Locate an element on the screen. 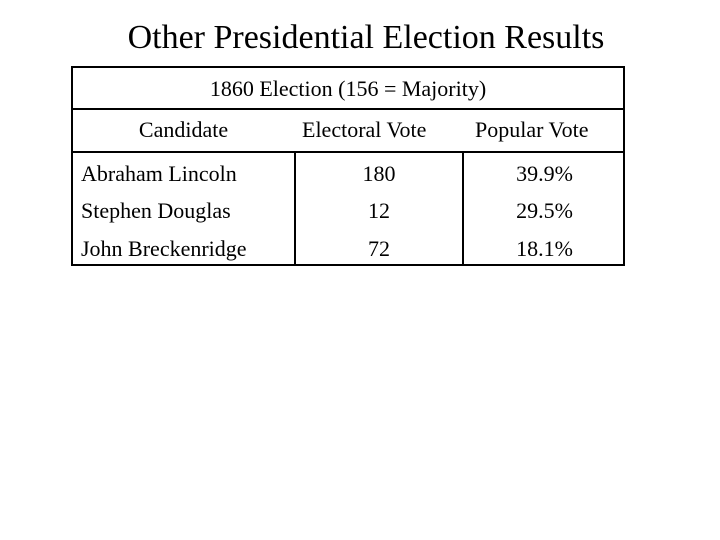  caption-divider is located at coordinates (348, 109).